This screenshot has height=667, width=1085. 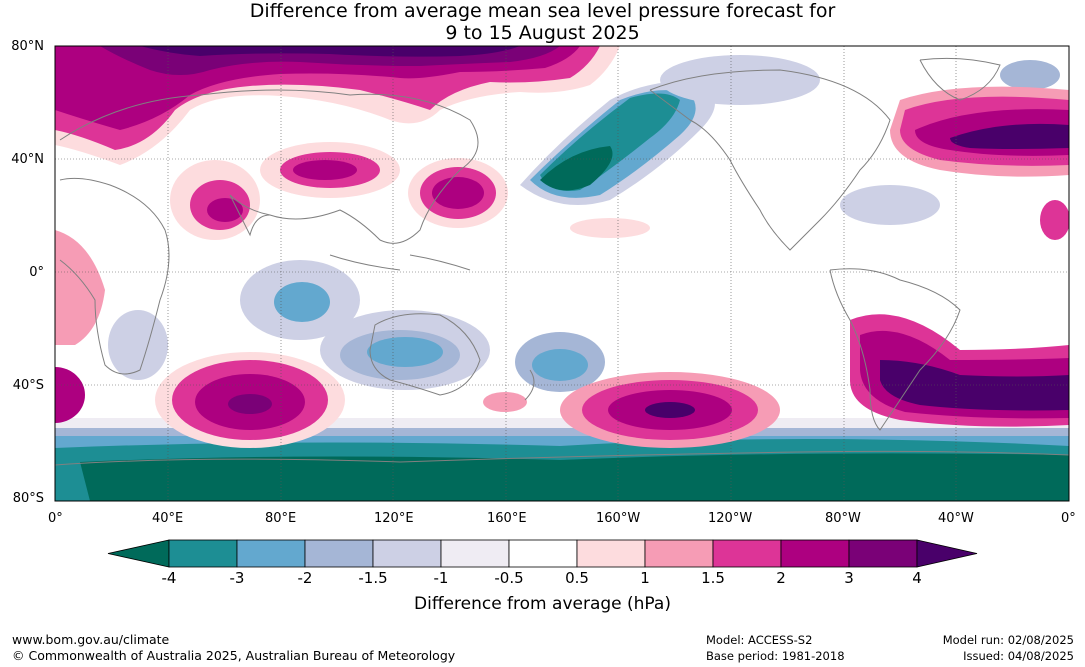 I want to click on colorbar-tick: -2, so click(x=305, y=578).